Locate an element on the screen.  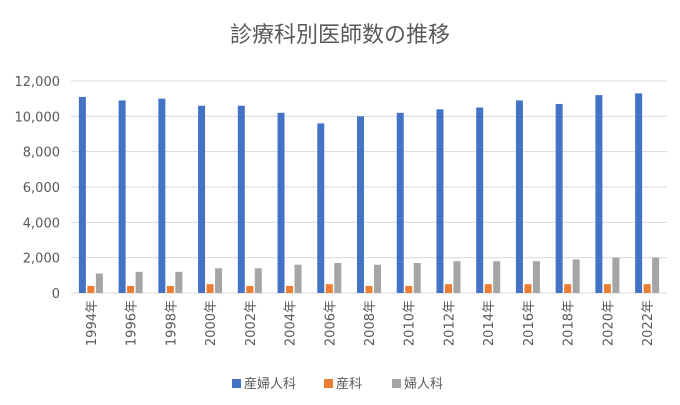
y-tick-label: 4,000 is located at coordinates (41, 223).